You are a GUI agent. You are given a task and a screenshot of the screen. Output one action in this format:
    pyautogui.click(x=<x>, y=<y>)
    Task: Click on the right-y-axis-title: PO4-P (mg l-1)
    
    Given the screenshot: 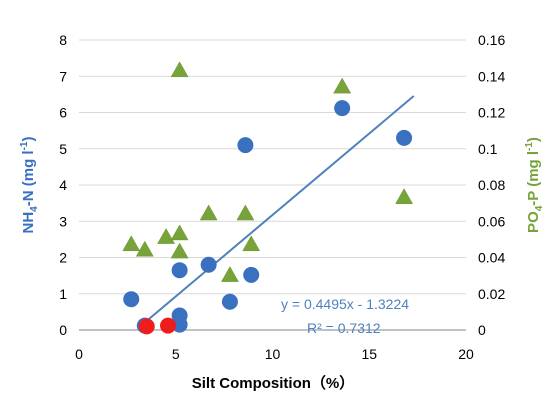 What is the action you would take?
    pyautogui.click(x=534, y=185)
    